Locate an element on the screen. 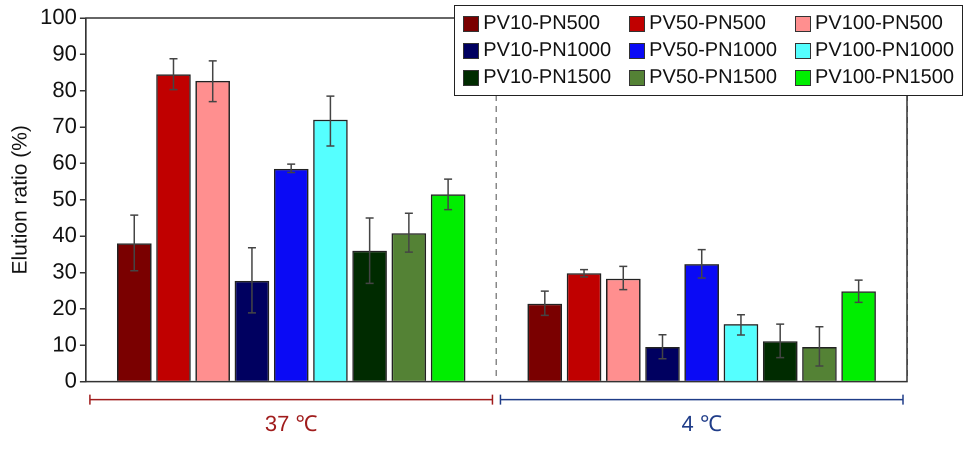  x-tick-label: 37 ℃ is located at coordinates (291, 423).